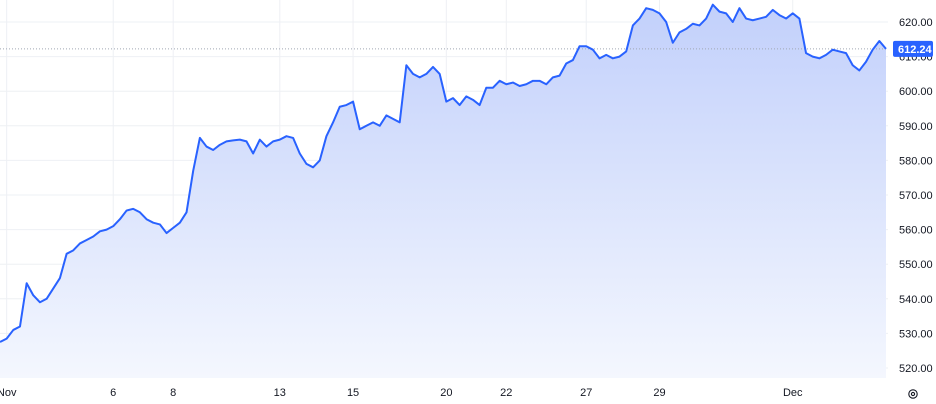  I want to click on x-tick-label: 22, so click(506, 393).